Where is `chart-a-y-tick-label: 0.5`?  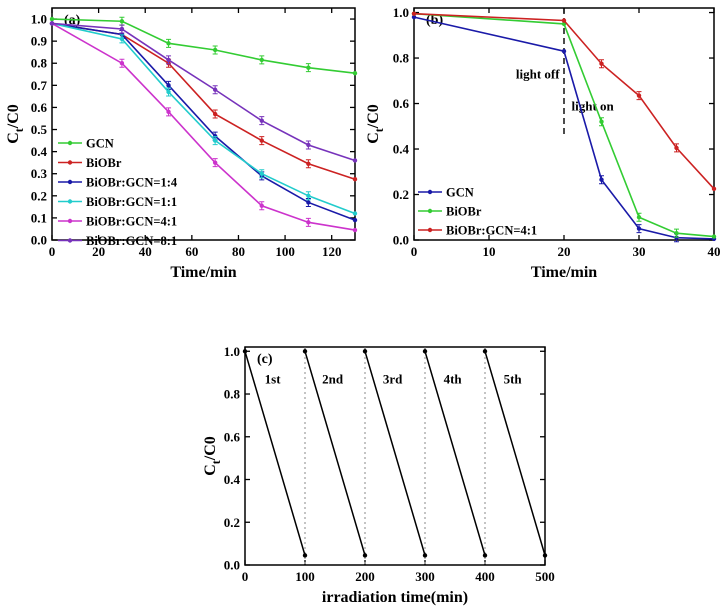
chart-a-y-tick-label: 0.5 is located at coordinates (39, 129).